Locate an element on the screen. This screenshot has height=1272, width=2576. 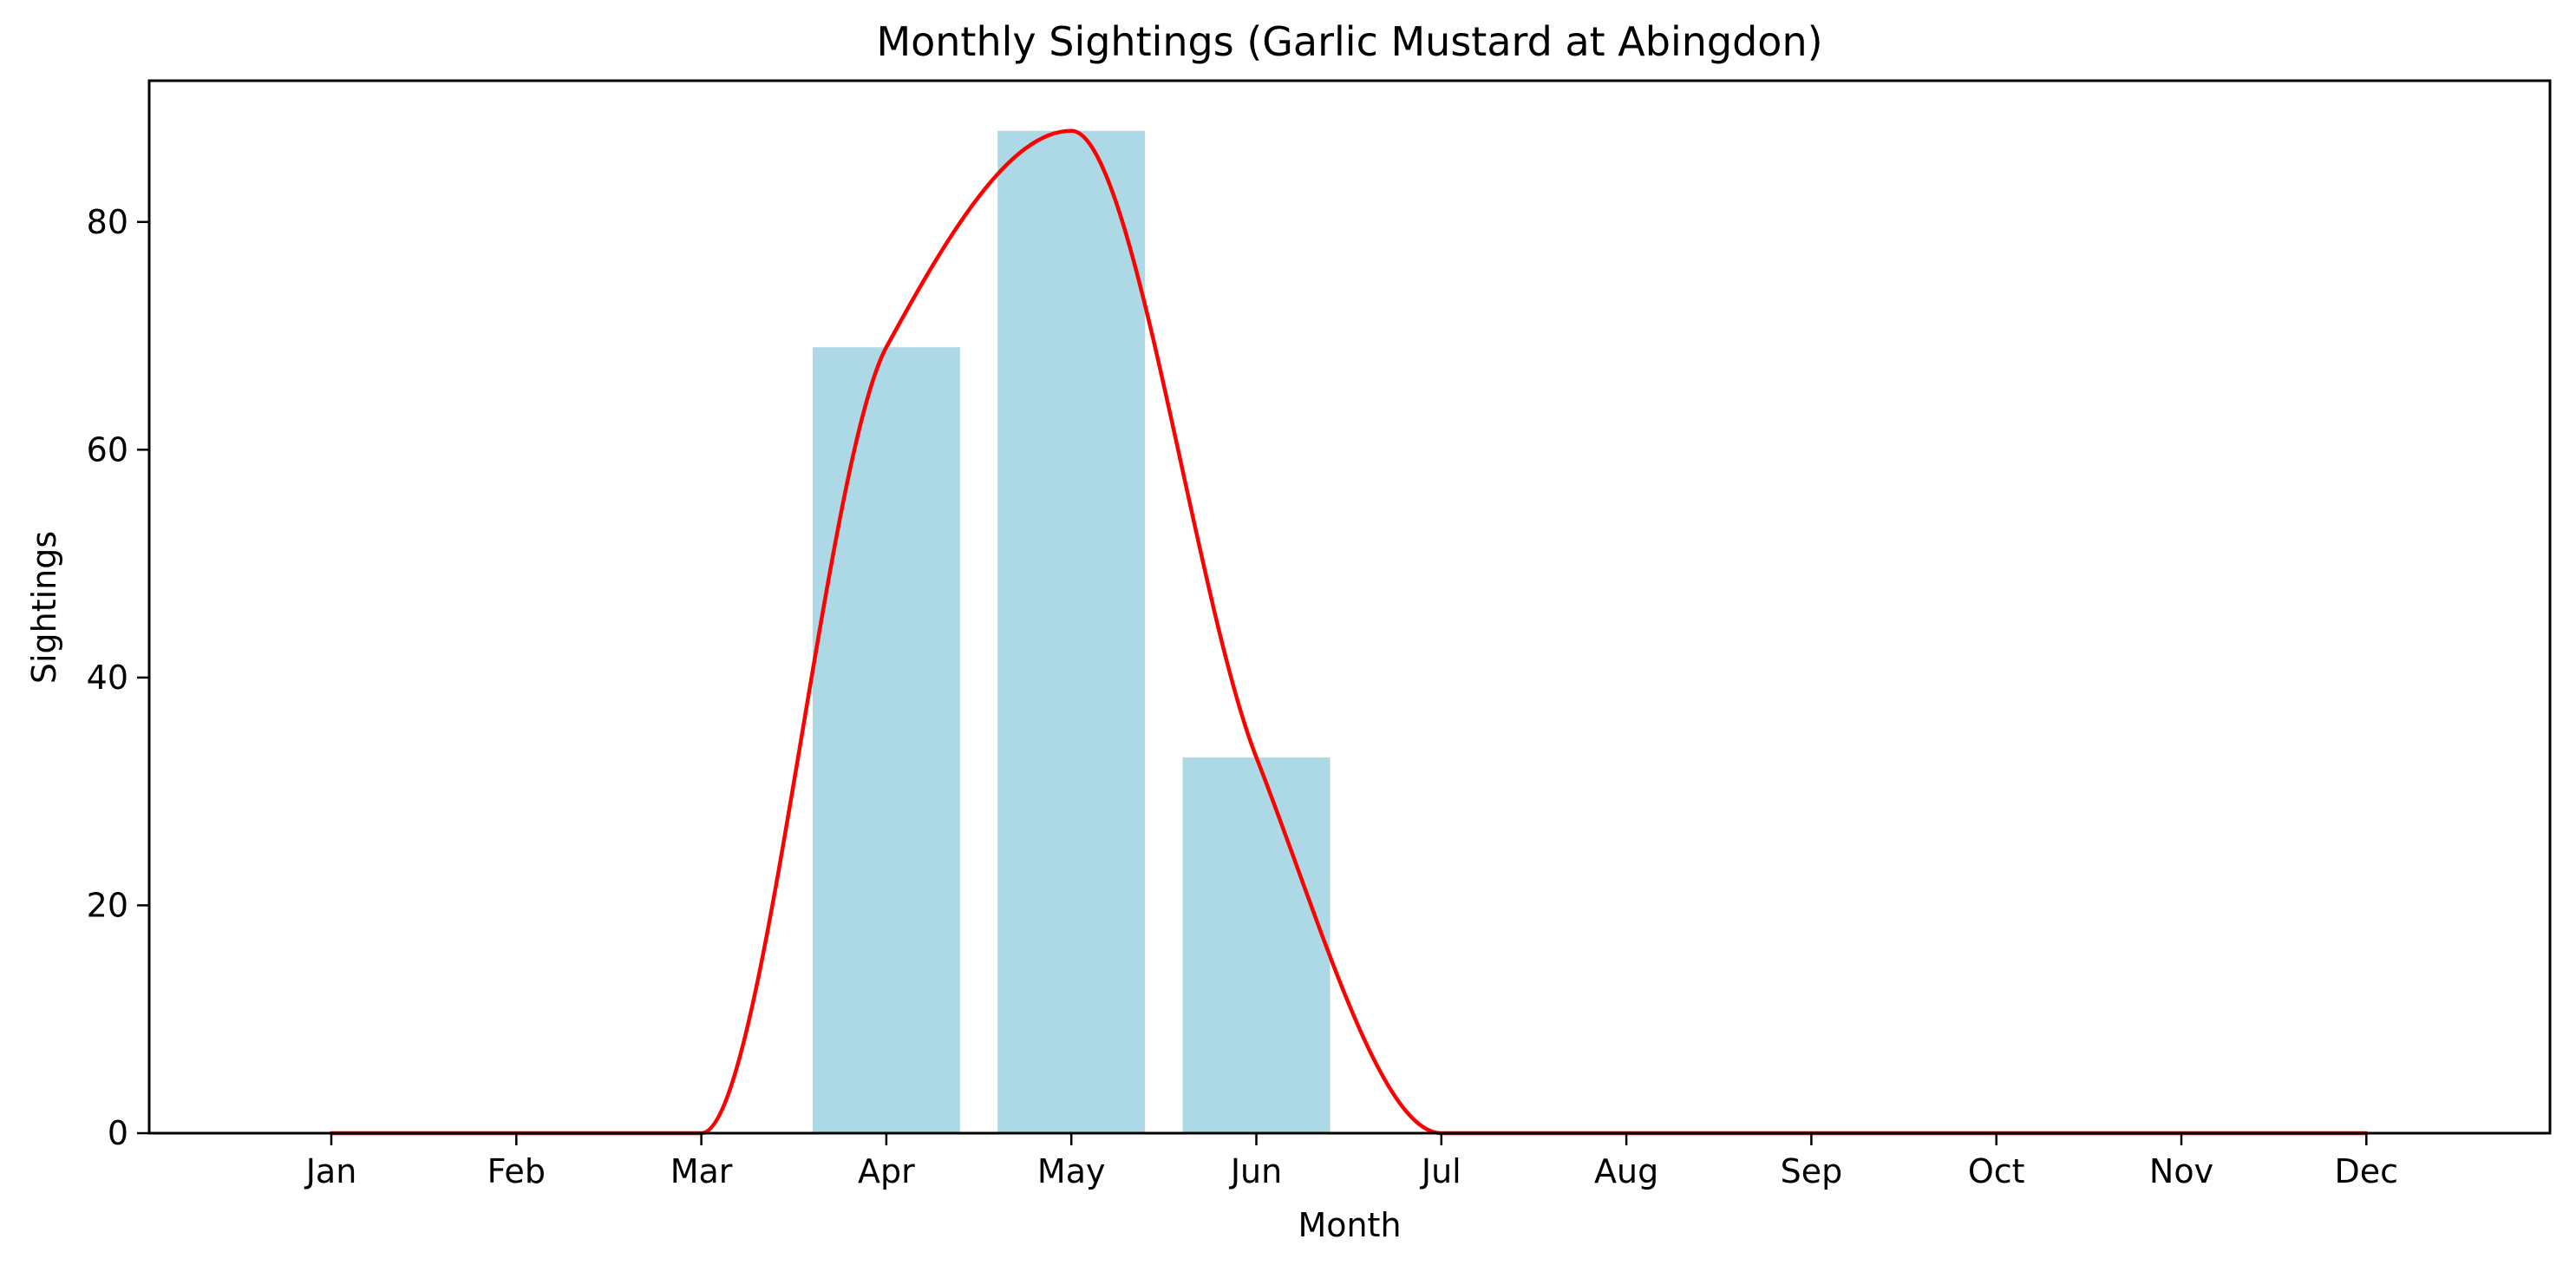
x-tick-label-jun: Jun is located at coordinates (1255, 1171).